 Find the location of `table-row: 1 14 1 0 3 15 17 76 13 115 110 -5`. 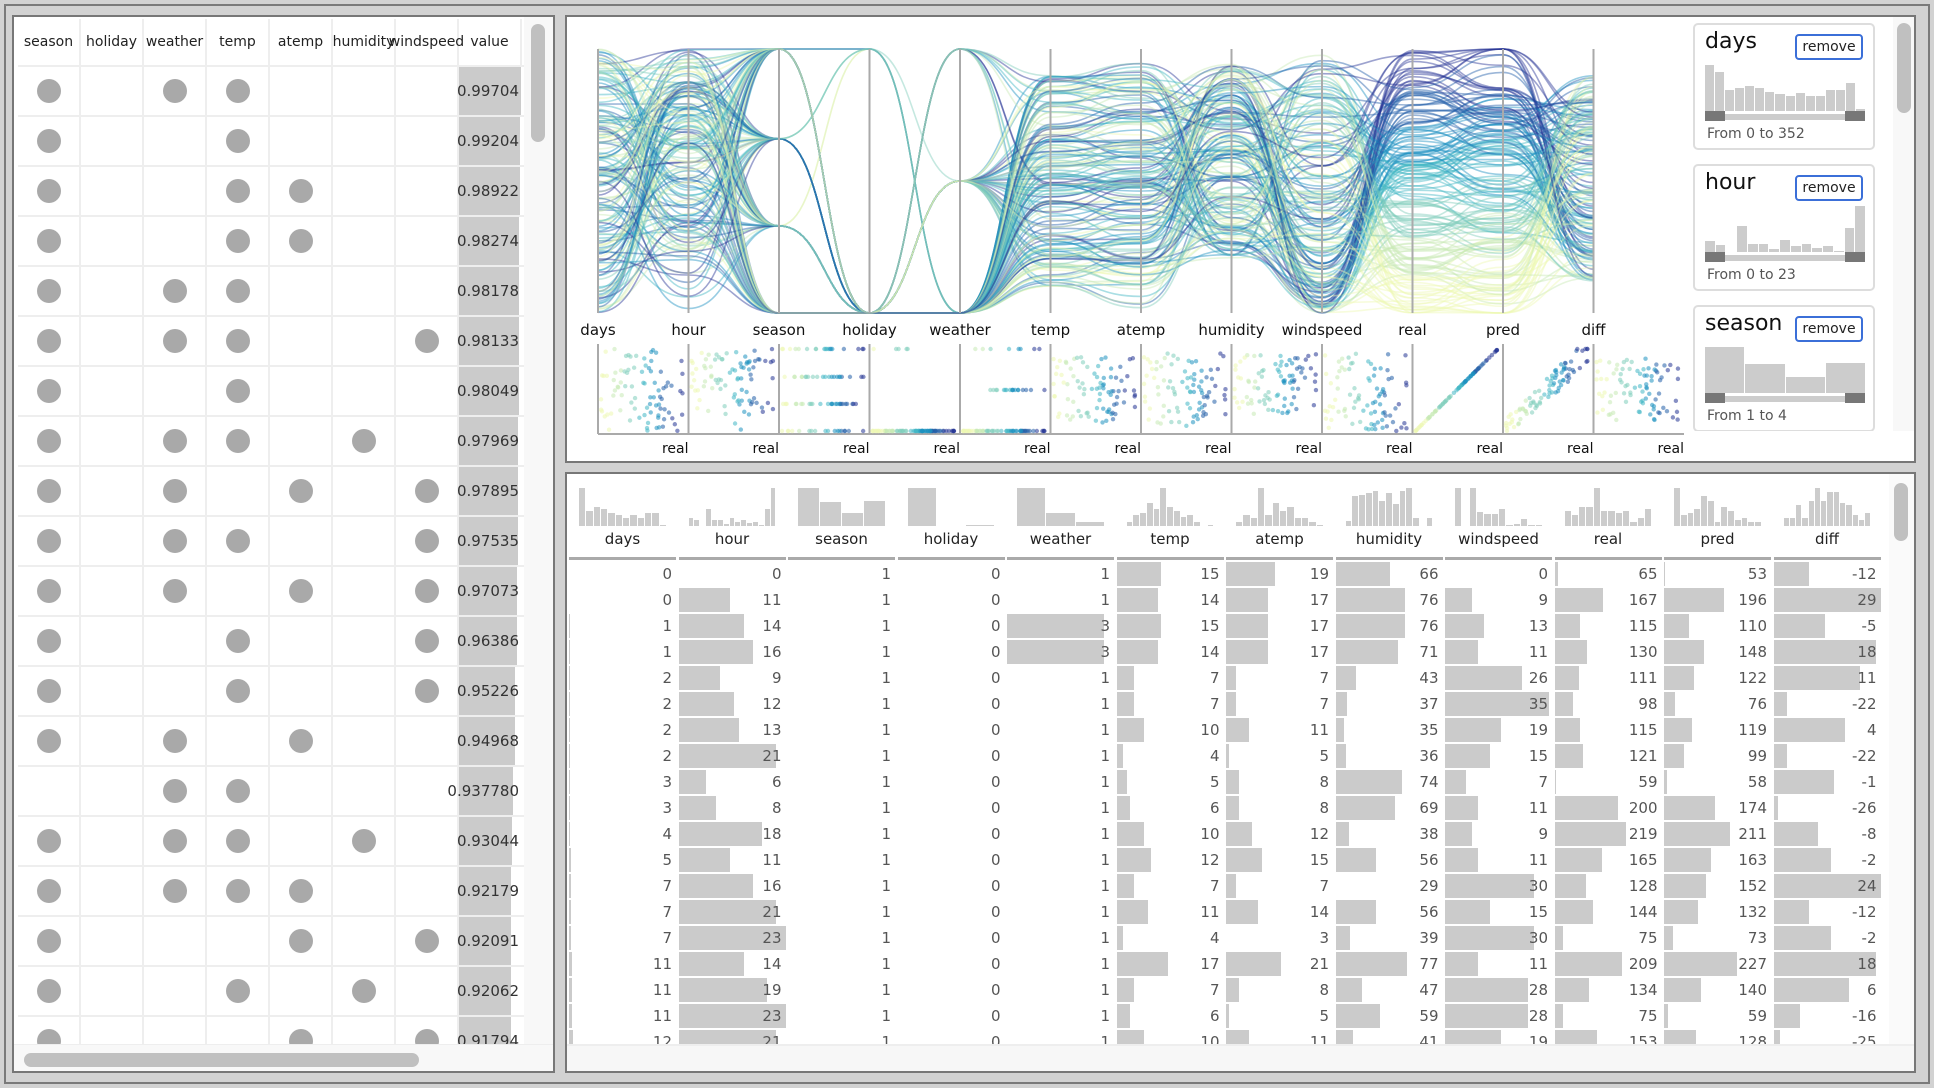

table-row: 1 14 1 0 3 15 17 76 13 115 110 -5 is located at coordinates (1227, 627).